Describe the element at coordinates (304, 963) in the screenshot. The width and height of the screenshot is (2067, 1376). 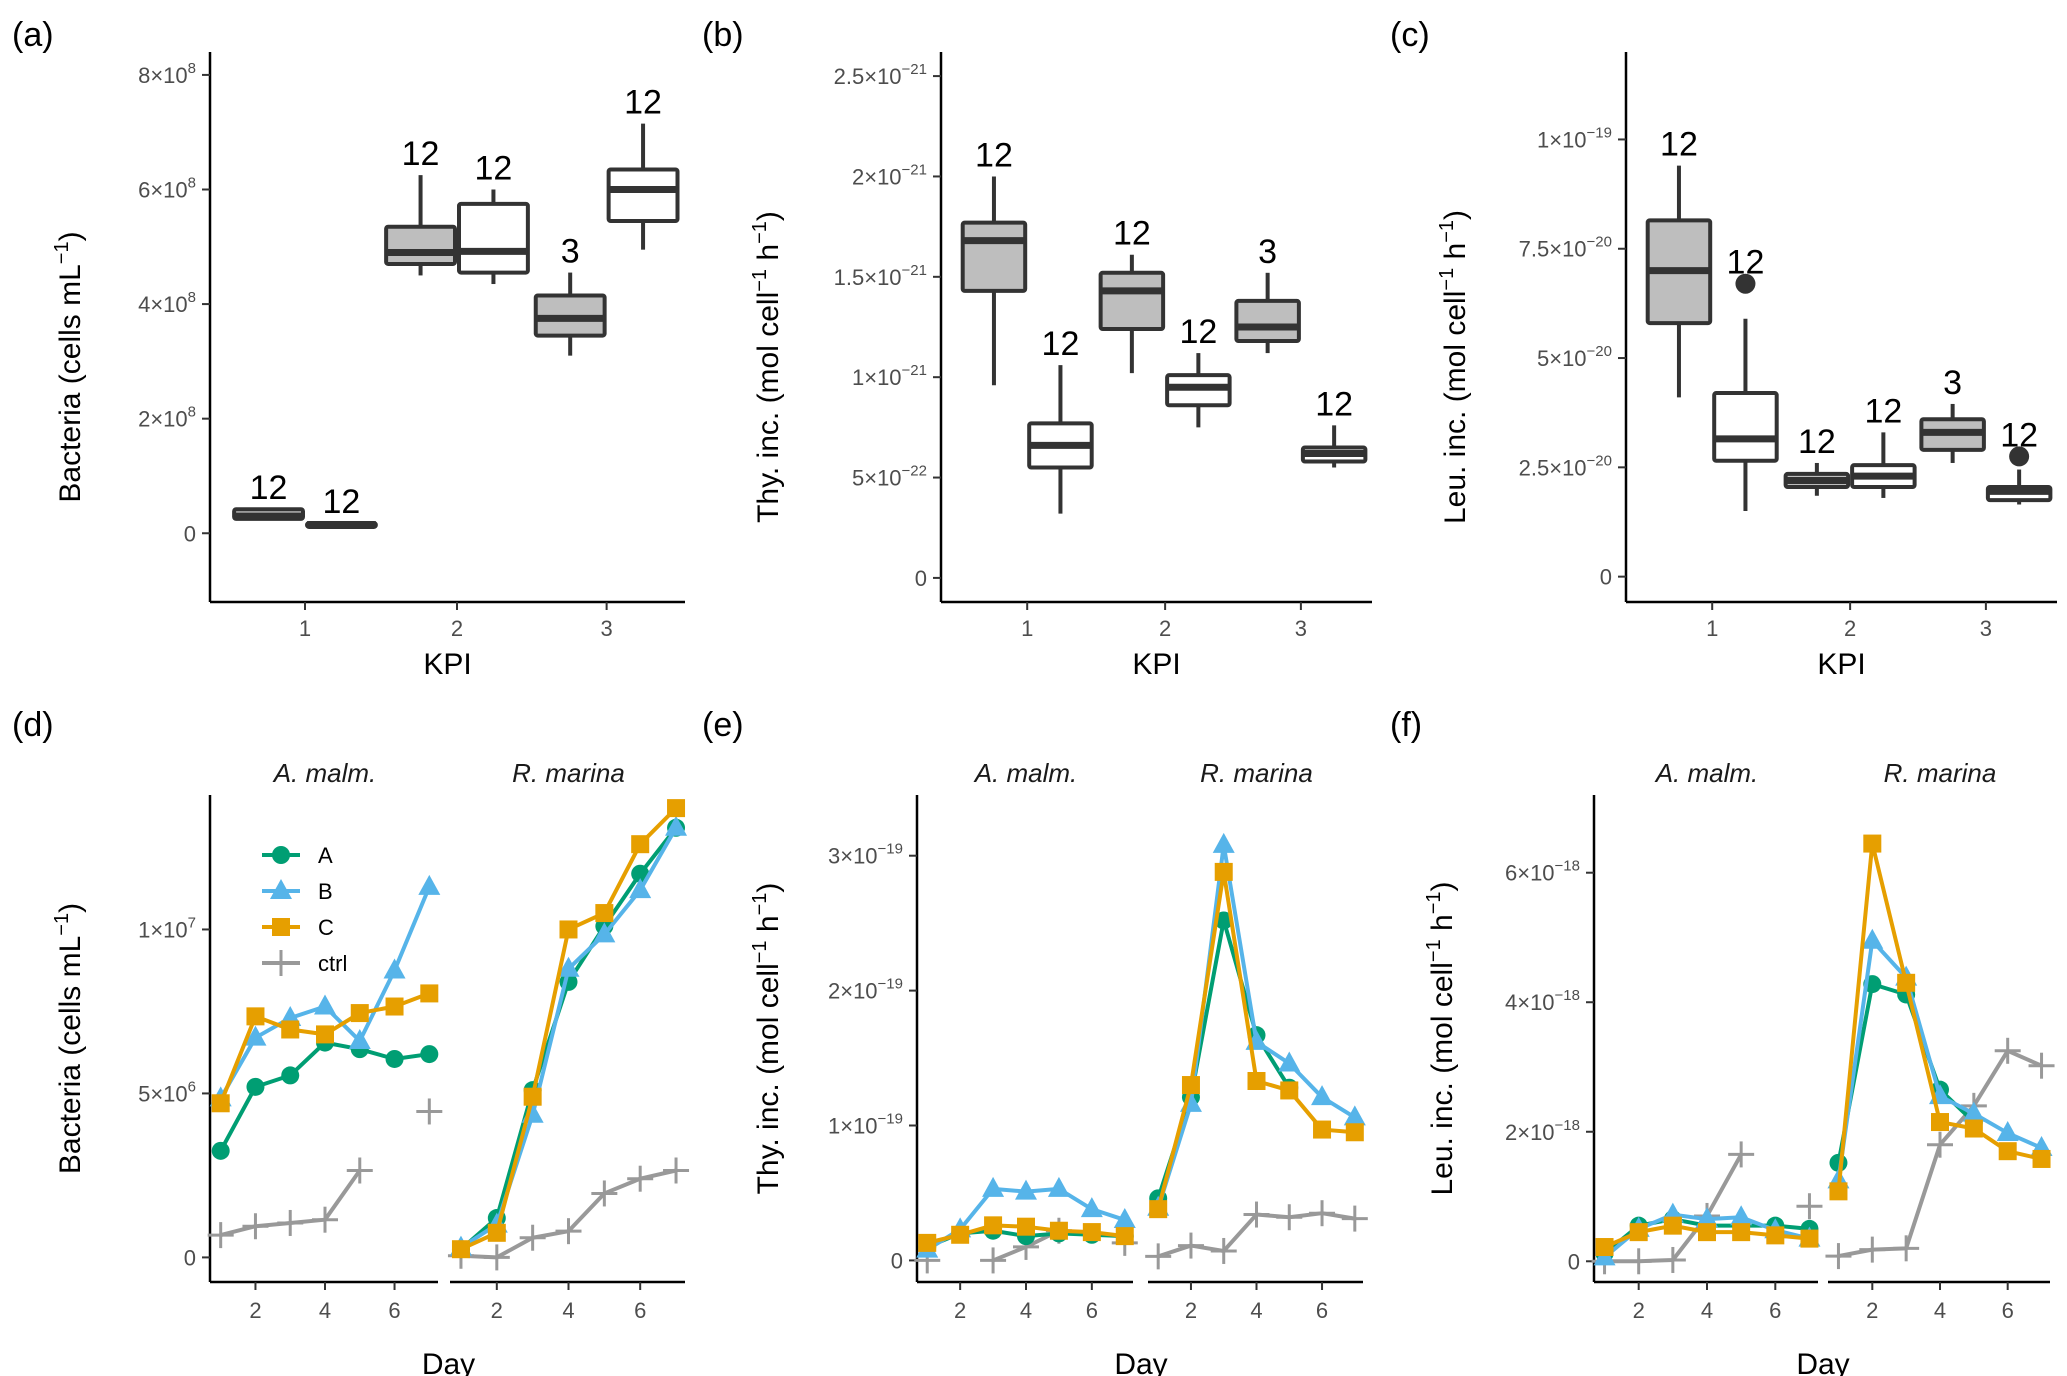
I see `legend-item-ctrl: ctrl` at that location.